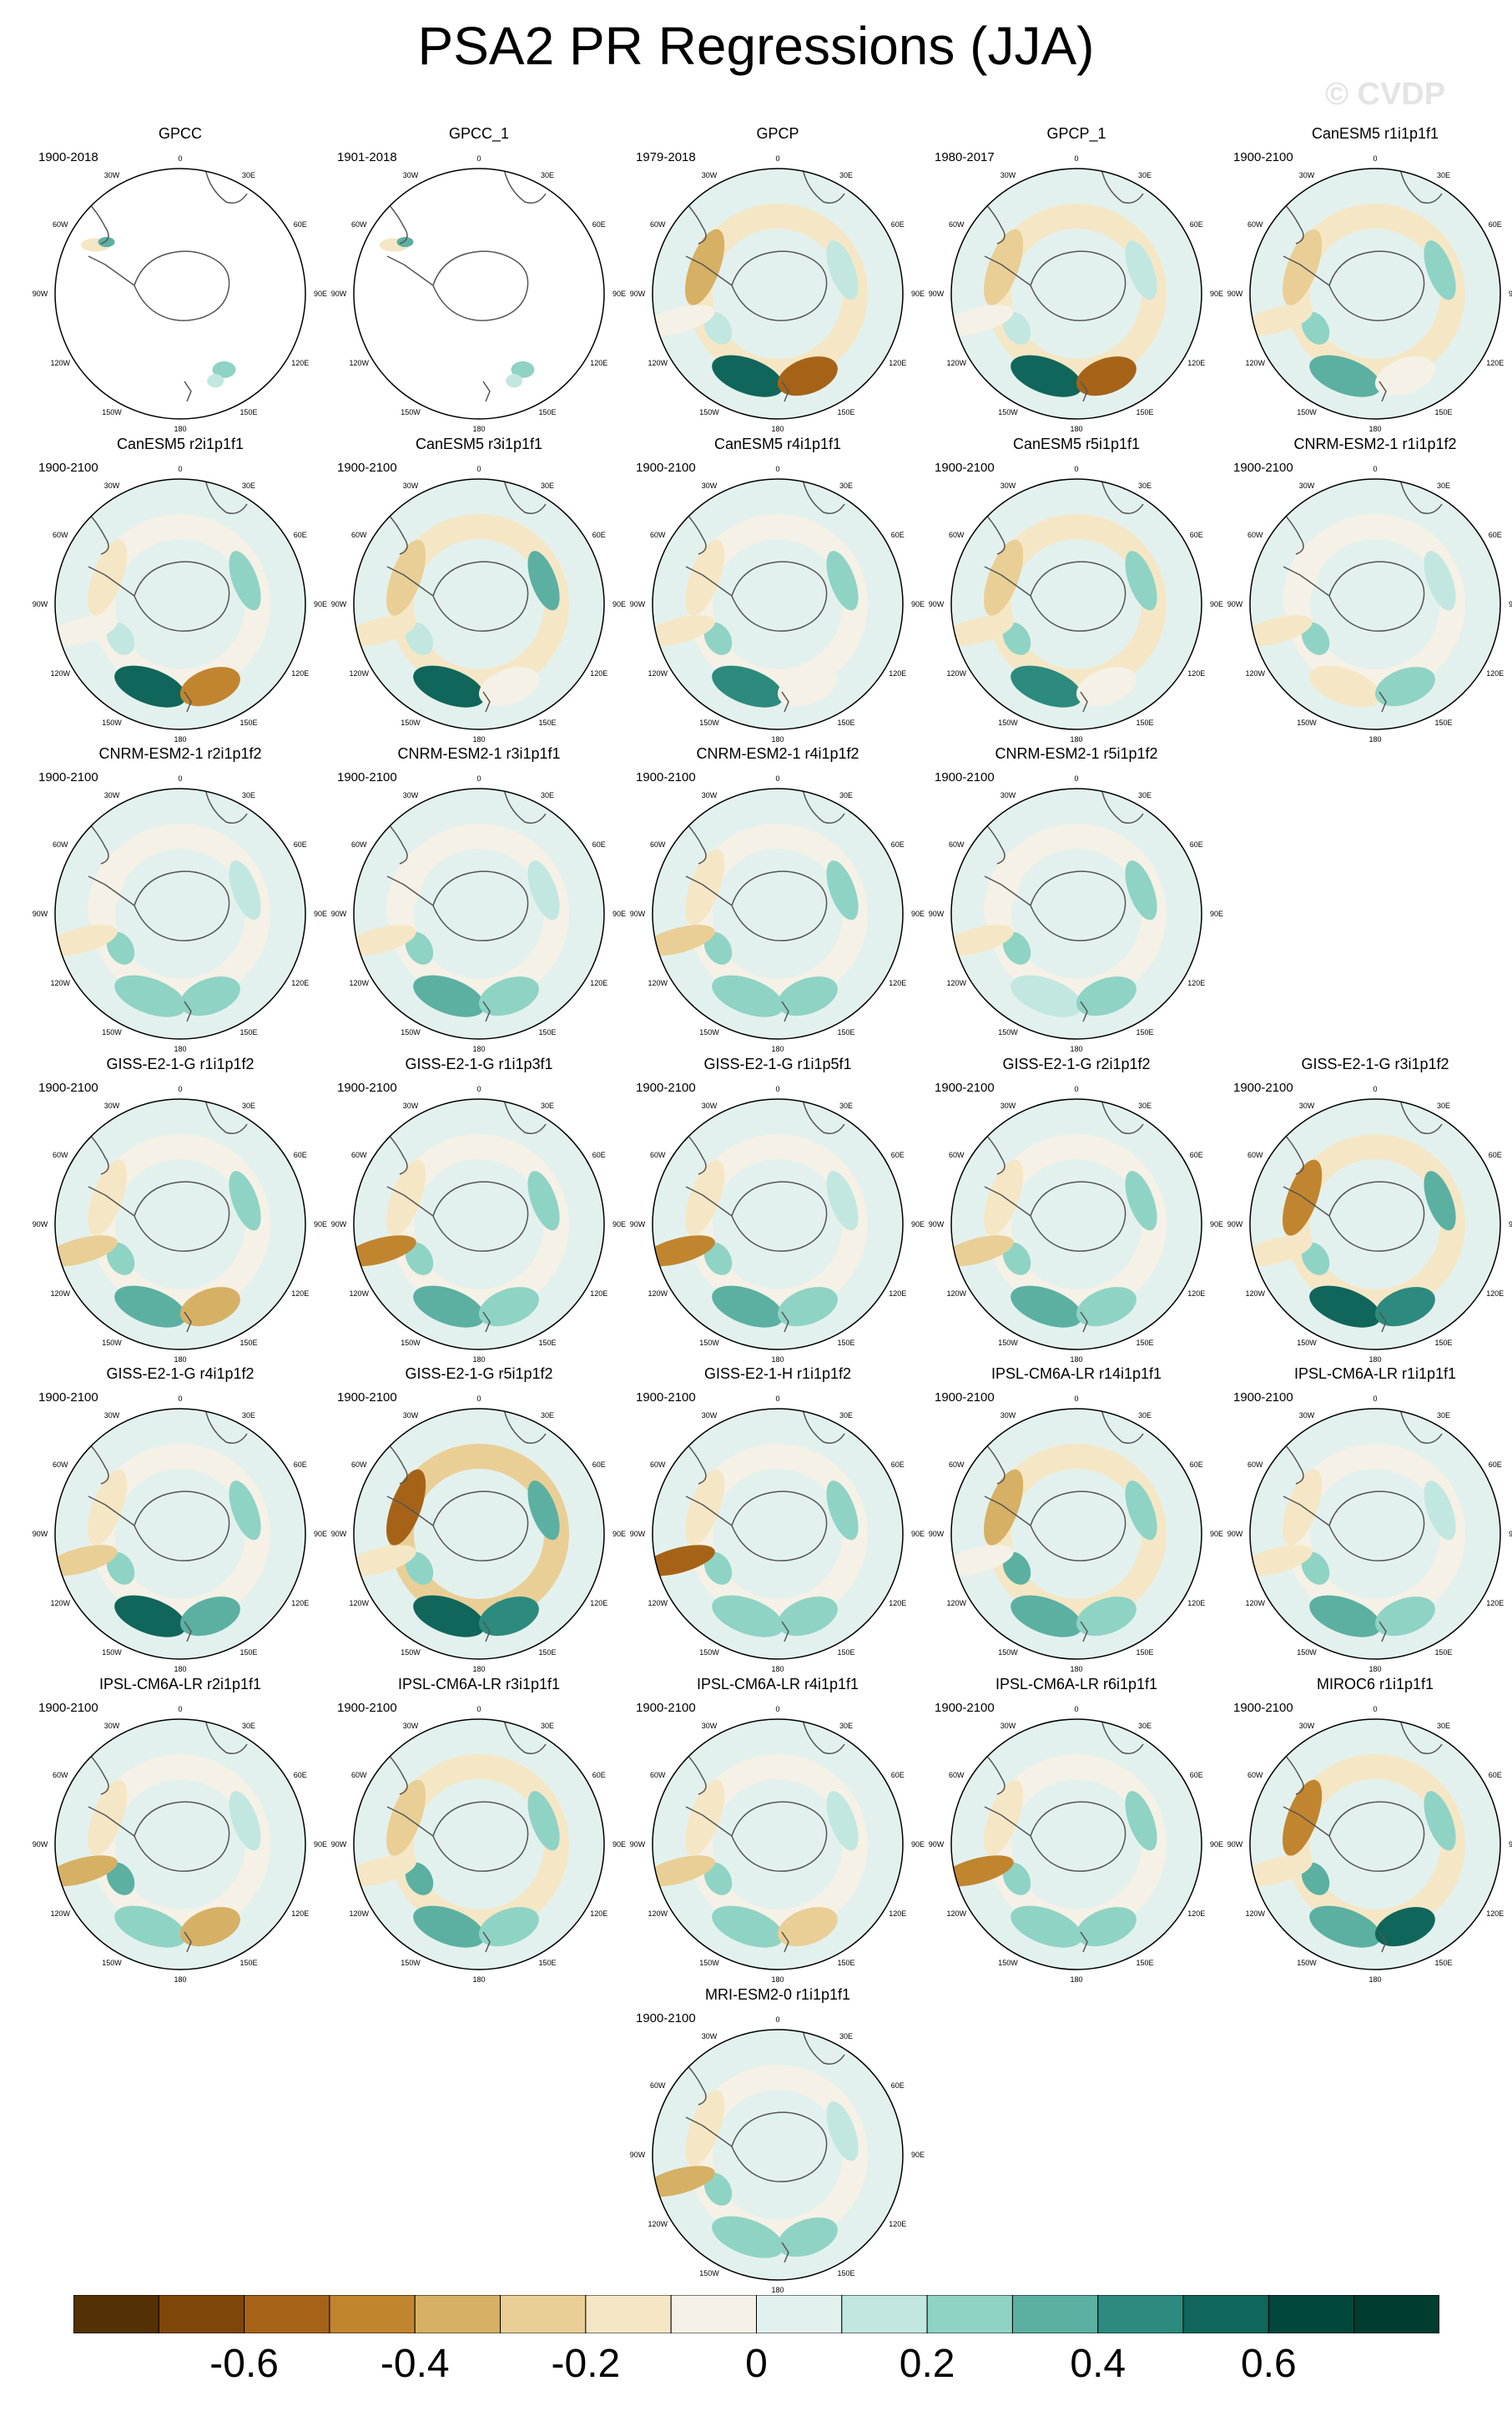 Image resolution: width=1512 pixels, height=2411 pixels. I want to click on panel-title: GPCC_1, so click(479, 133).